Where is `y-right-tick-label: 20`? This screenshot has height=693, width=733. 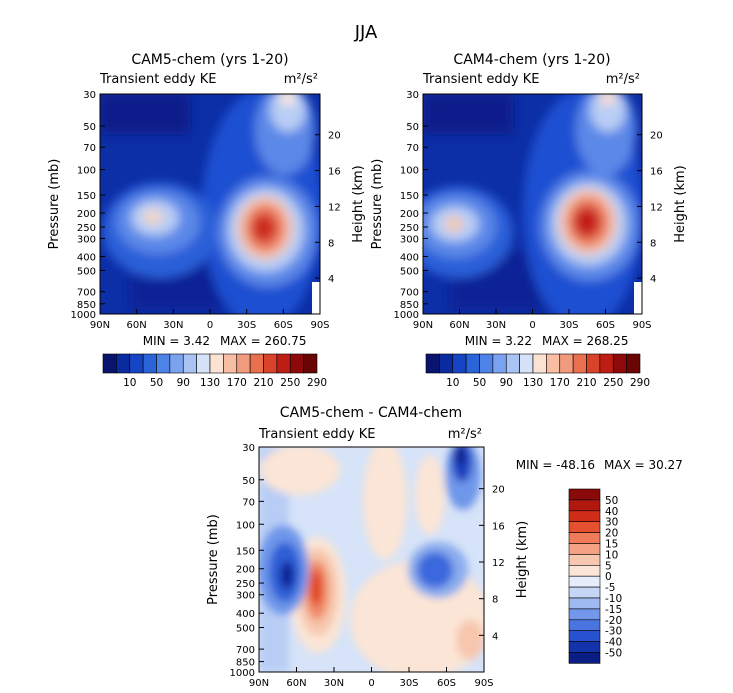
y-right-tick-label: 20 is located at coordinates (656, 136).